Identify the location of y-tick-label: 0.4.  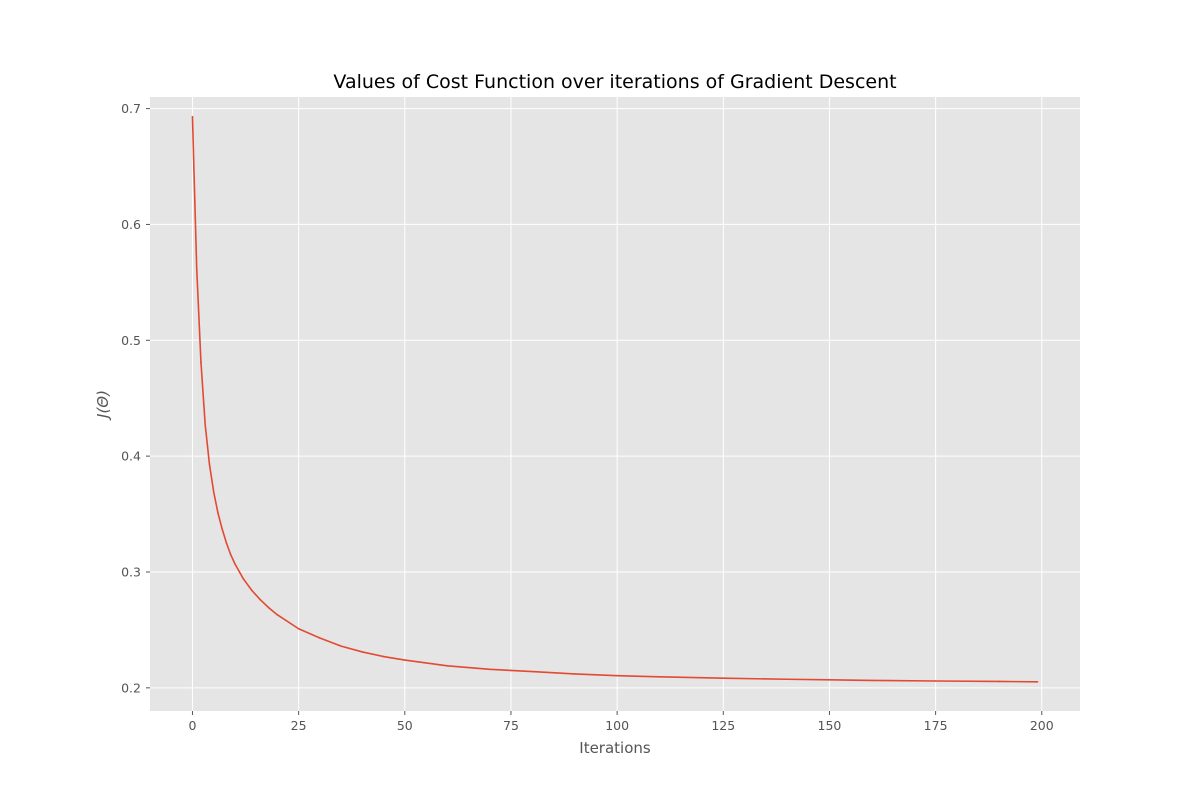
(131, 456).